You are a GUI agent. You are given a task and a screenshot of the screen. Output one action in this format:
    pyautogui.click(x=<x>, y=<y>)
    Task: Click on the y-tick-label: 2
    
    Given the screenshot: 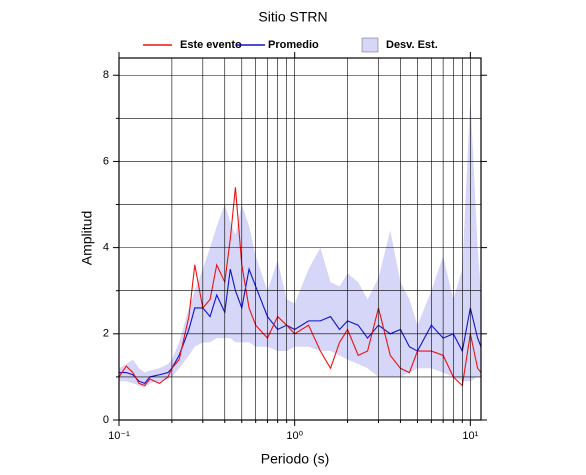 What is the action you would take?
    pyautogui.click(x=106, y=334)
    